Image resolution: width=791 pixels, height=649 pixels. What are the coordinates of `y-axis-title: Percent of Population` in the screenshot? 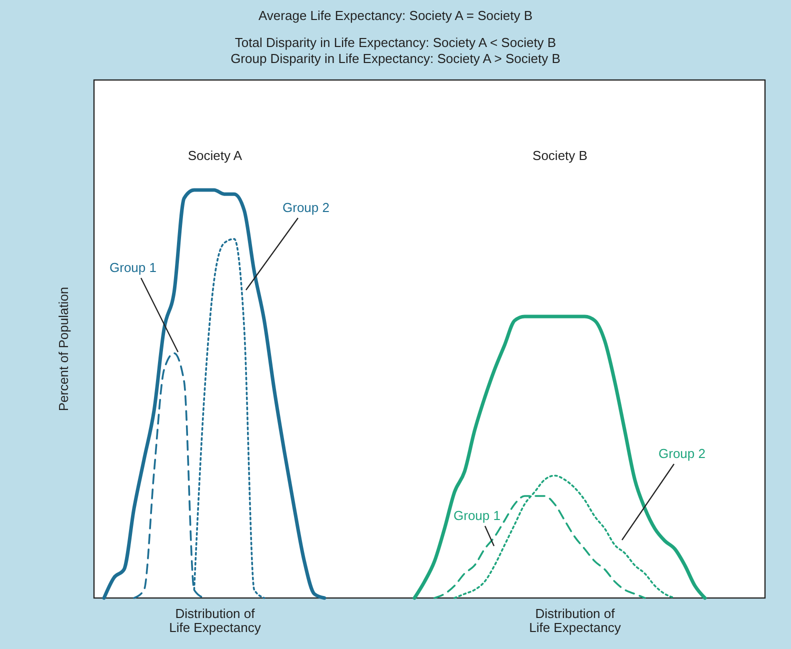 It's located at (63, 349).